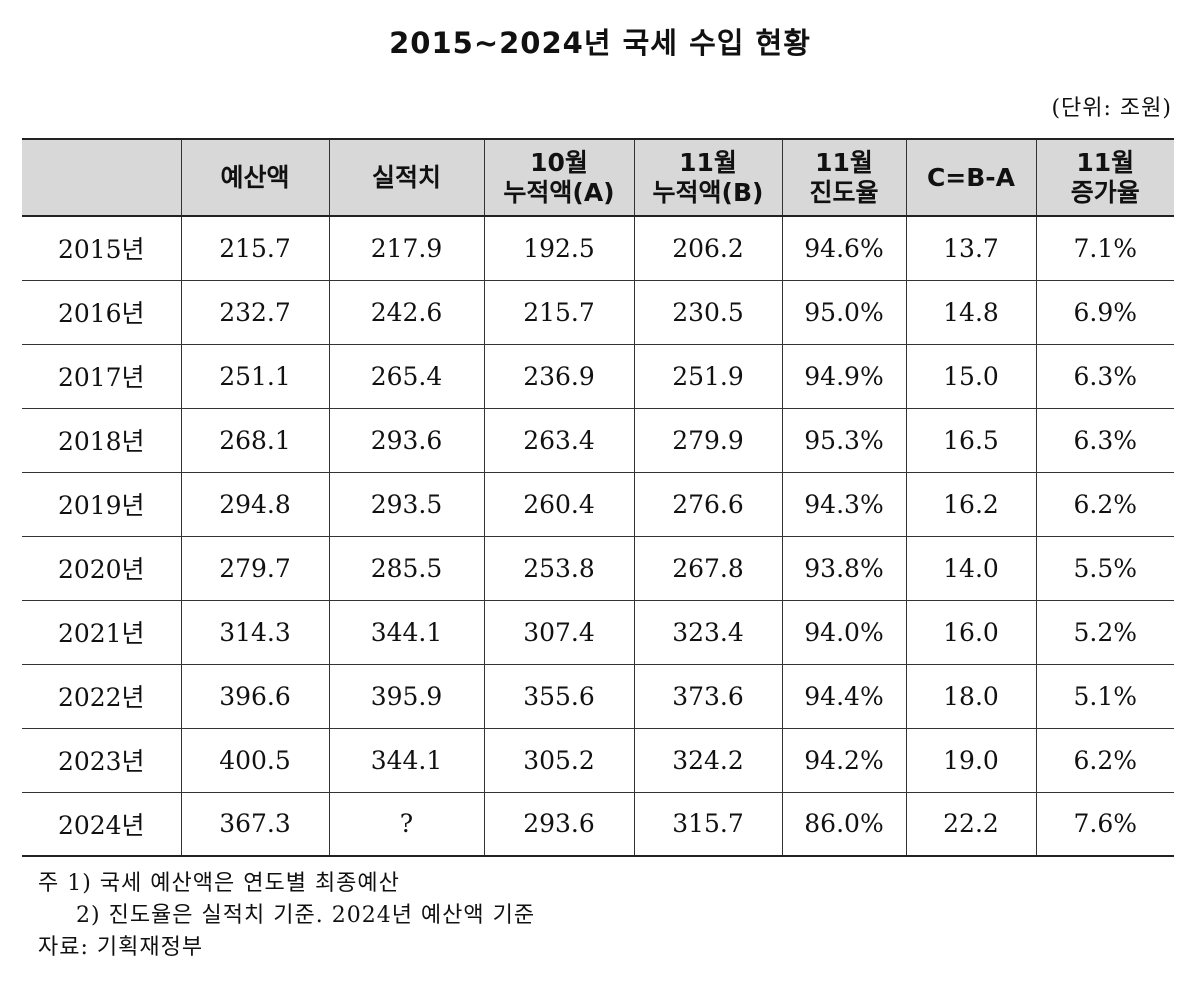  What do you see at coordinates (558, 760) in the screenshot?
I see `oct-cumulative-cell: 305.2` at bounding box center [558, 760].